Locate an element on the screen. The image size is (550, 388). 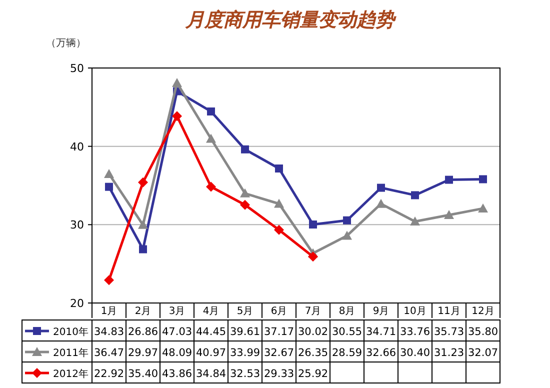
x-tick-label: 4月 is located at coordinates (211, 311).